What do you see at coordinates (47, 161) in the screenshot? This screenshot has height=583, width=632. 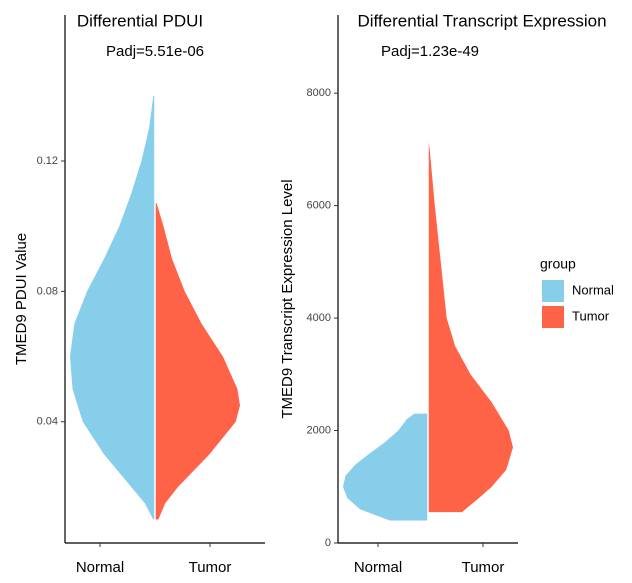 I see `y-tick-label: 0.12` at bounding box center [47, 161].